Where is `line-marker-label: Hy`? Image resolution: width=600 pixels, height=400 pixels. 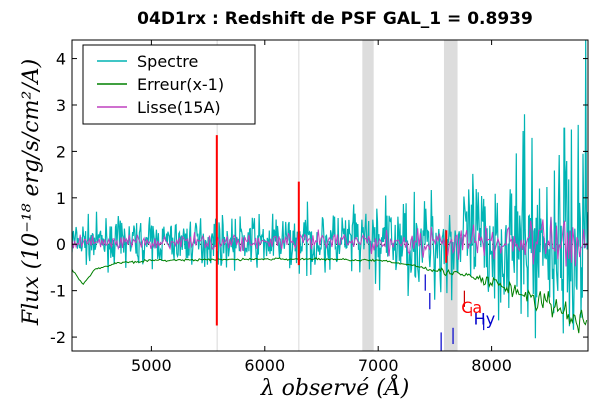
line-marker-label: Hy is located at coordinates (485, 319).